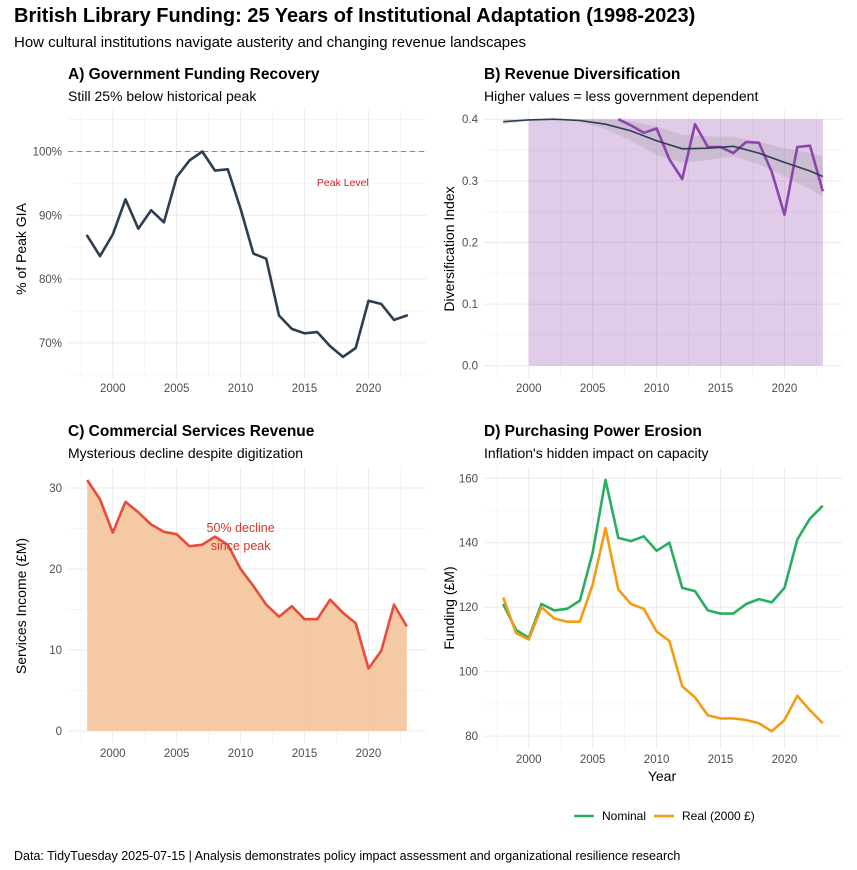 Image resolution: width=857 pixels, height=870 pixels. I want to click on panel-a-y-axis-label: % of Peak GIA, so click(21, 248).